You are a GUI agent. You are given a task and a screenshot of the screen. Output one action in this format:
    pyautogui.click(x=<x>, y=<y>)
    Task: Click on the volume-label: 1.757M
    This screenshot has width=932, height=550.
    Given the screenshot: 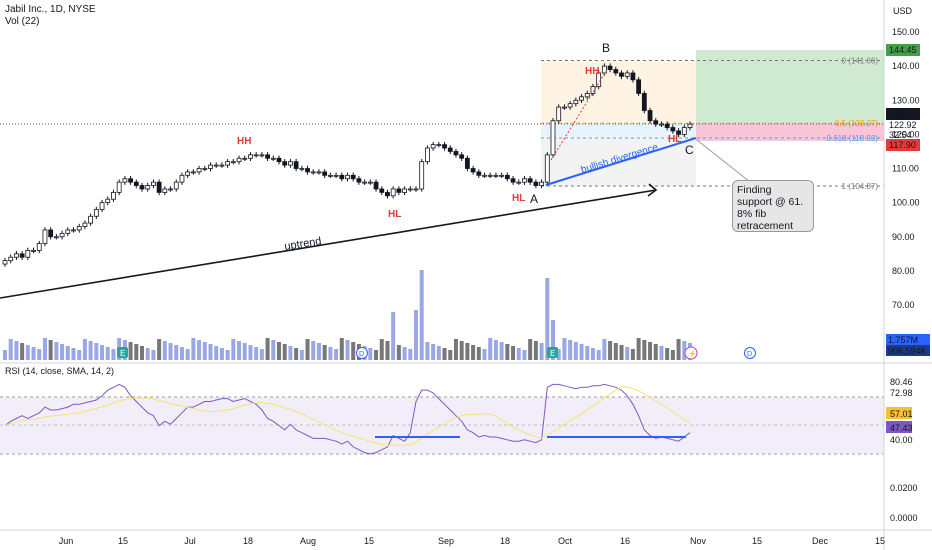 What is the action you would take?
    pyautogui.click(x=903, y=340)
    